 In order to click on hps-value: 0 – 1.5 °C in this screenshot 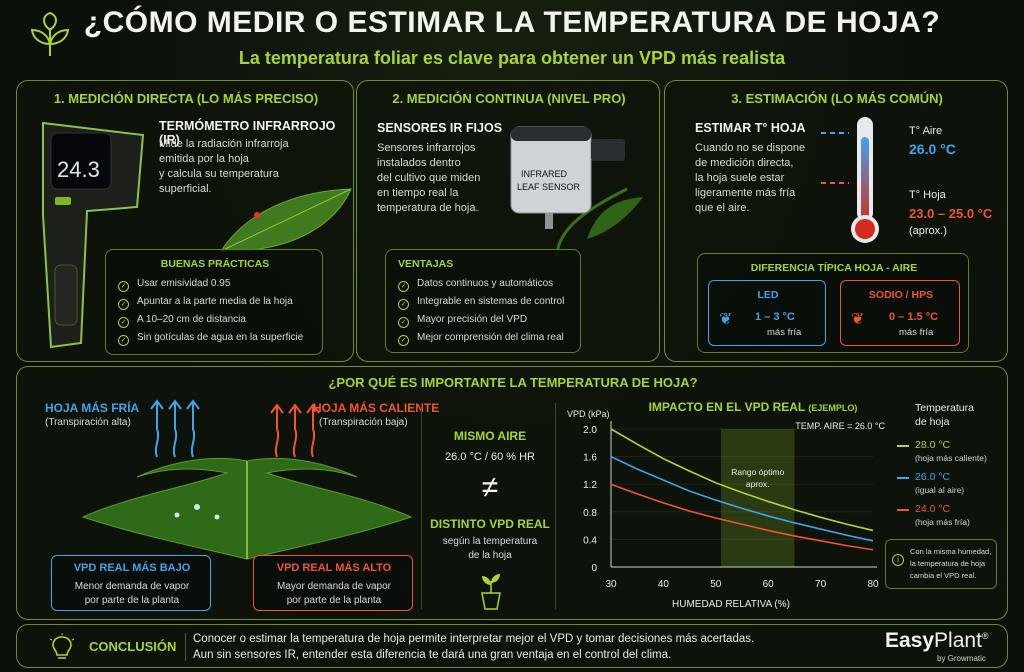, I will do `click(914, 317)`.